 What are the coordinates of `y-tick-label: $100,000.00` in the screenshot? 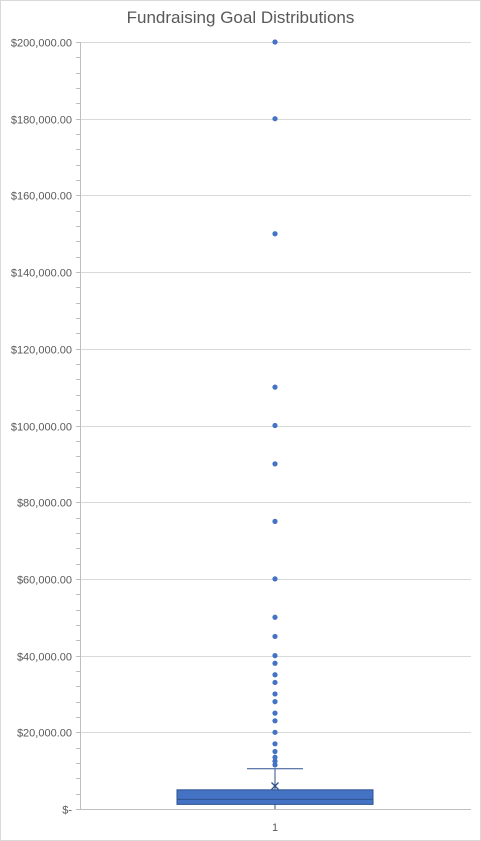 It's located at (41, 428).